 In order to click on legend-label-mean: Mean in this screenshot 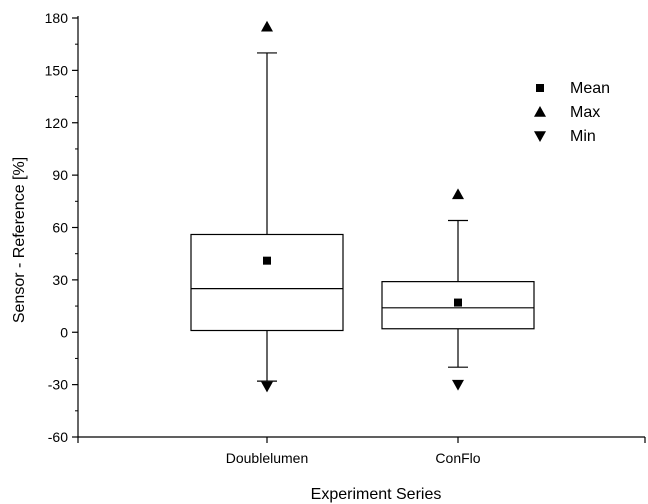, I will do `click(590, 88)`.